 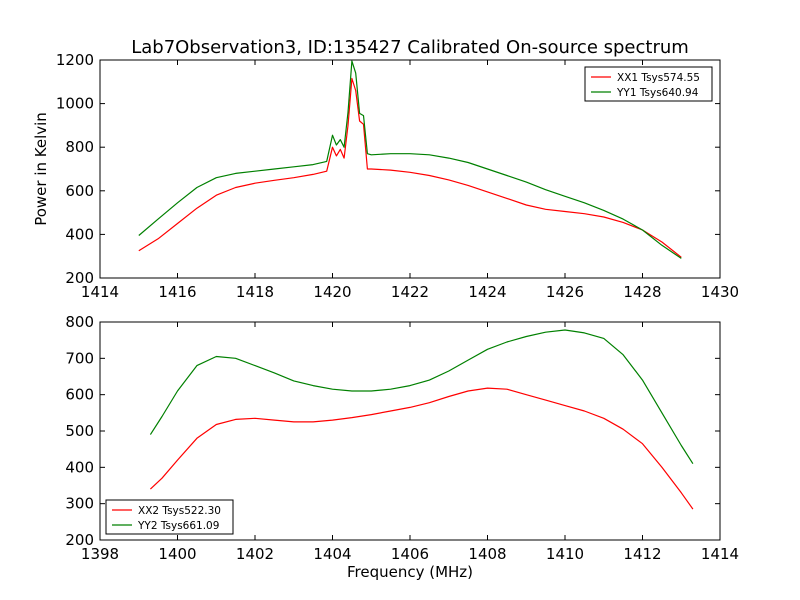 I want to click on x-axis-label: Frequency (MHz), so click(x=410, y=572).